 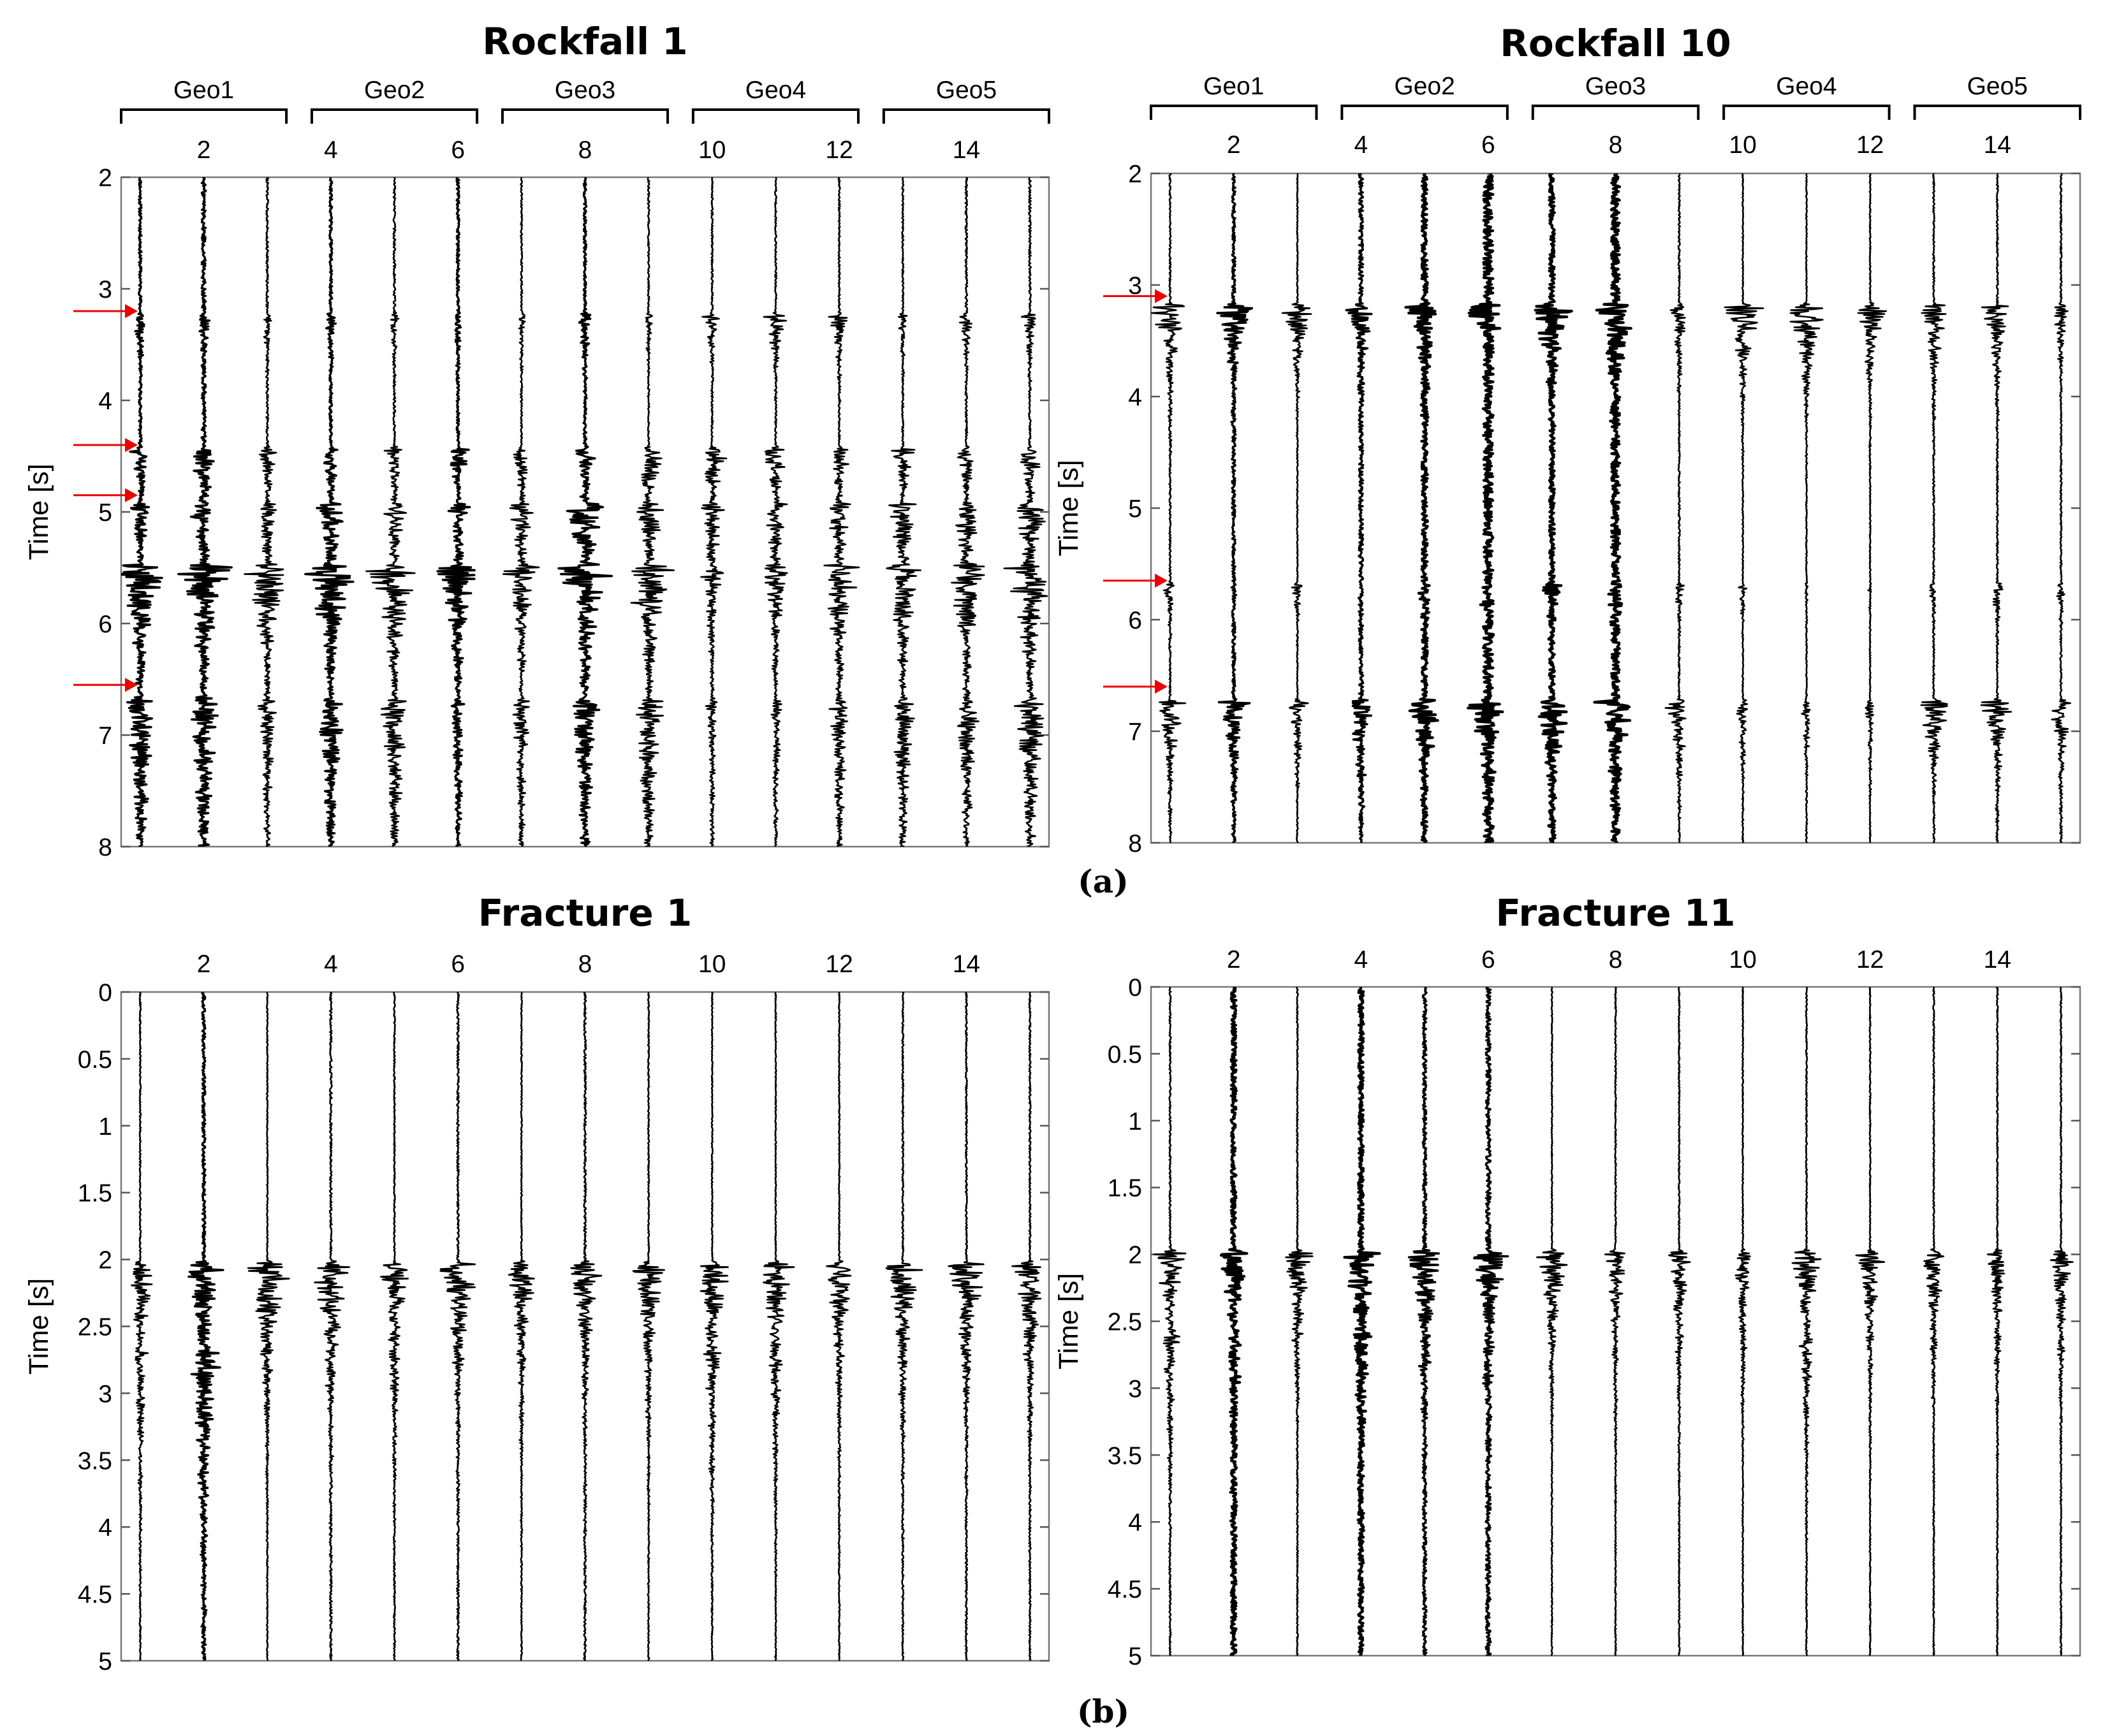 What do you see at coordinates (1125, 1456) in the screenshot?
I see `y-tick-label: 3.5` at bounding box center [1125, 1456].